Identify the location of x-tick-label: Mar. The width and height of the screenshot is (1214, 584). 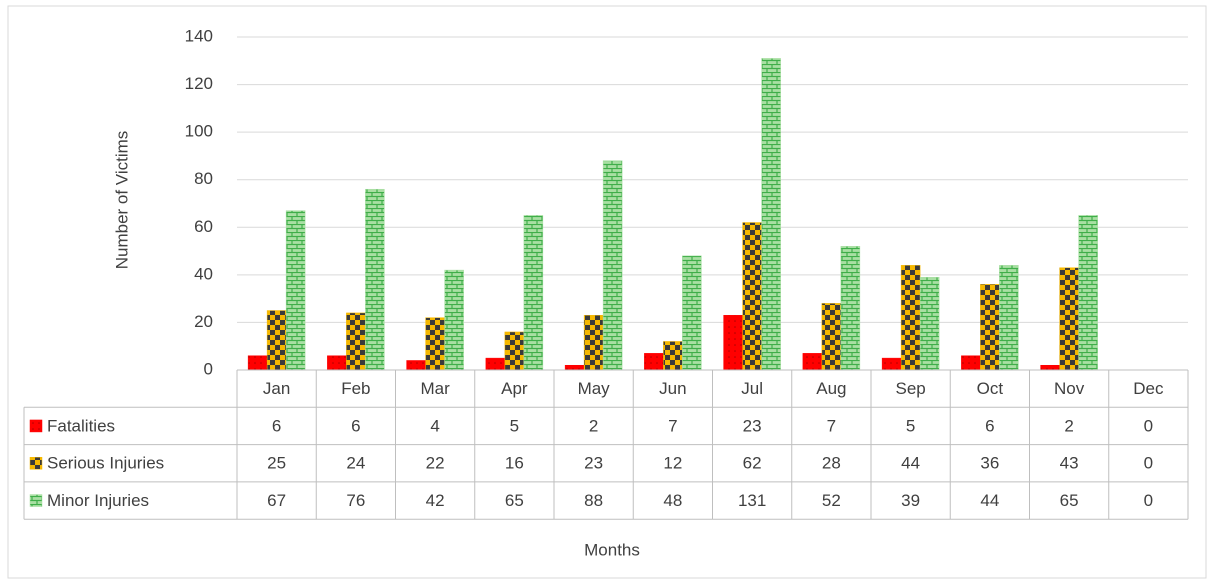
(435, 388).